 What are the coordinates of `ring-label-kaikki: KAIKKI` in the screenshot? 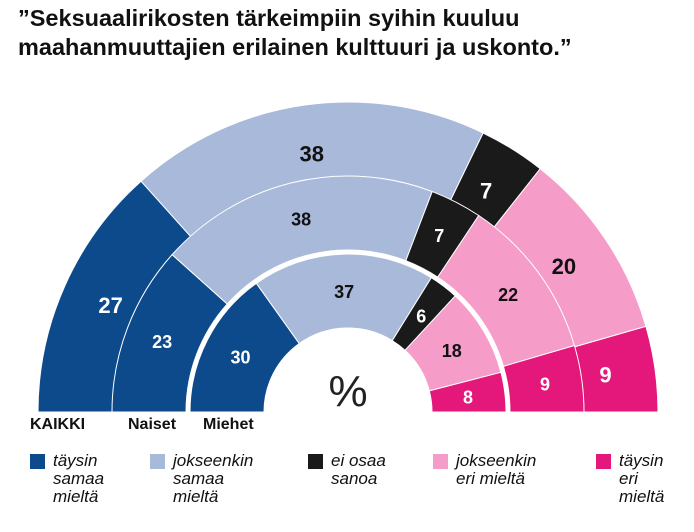 It's located at (58, 424).